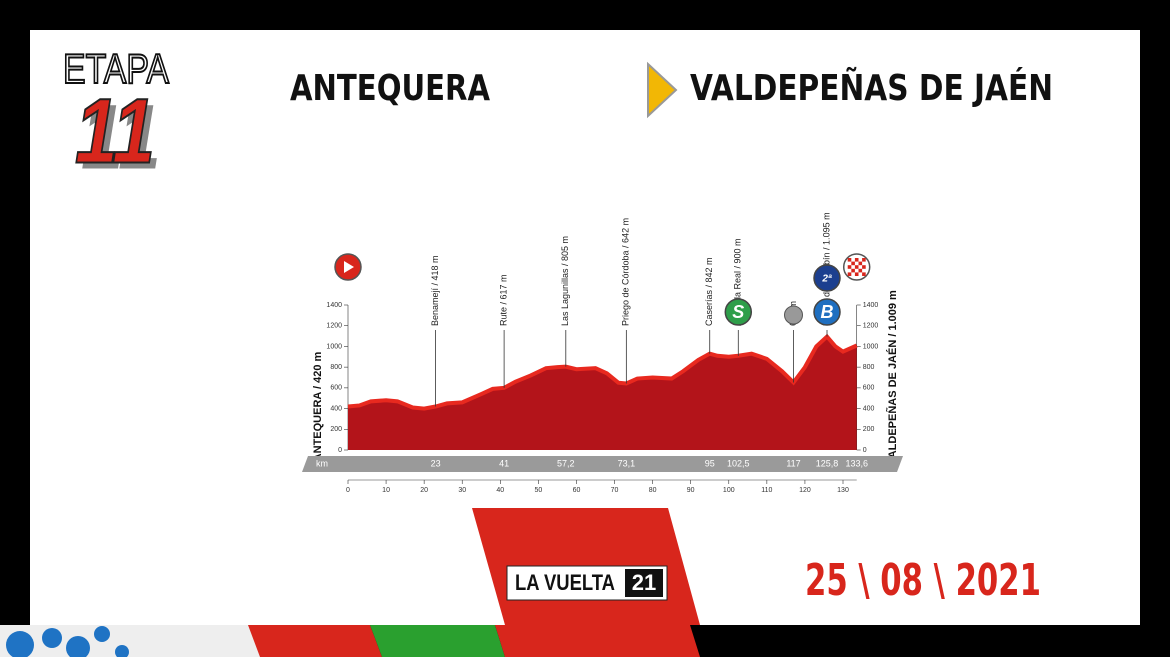 Image resolution: width=1170 pixels, height=657 pixels. I want to click on profile-edge, so click(602, 372).